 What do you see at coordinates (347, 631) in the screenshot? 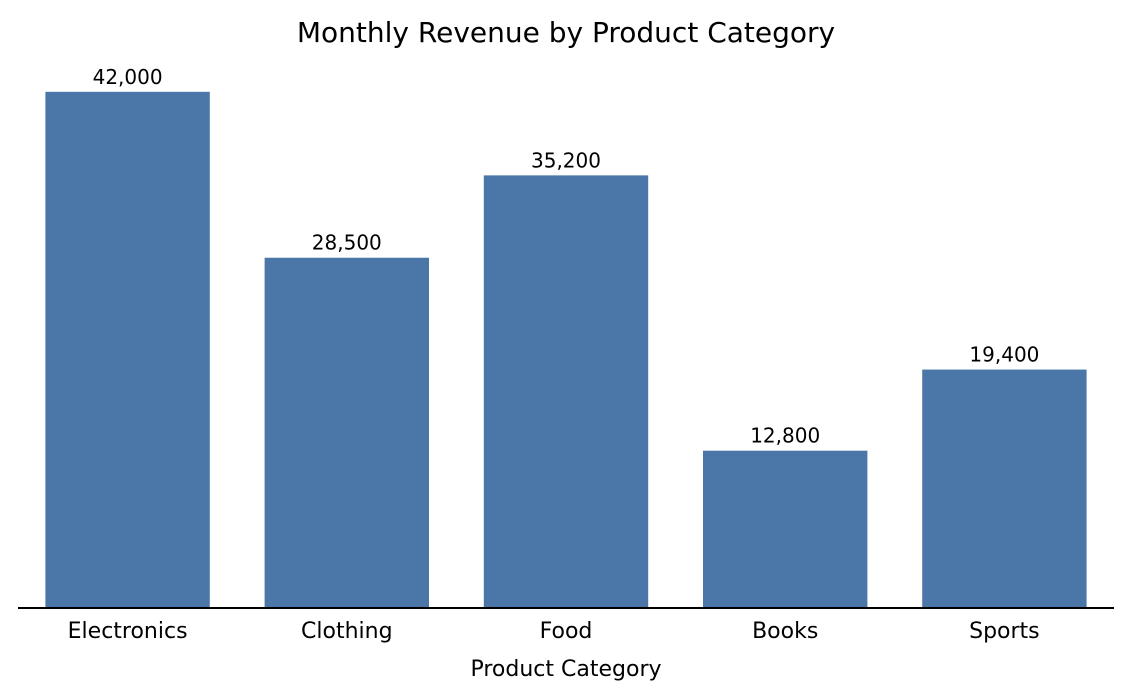
I see `x-tick-label-clothing: Clothing` at bounding box center [347, 631].